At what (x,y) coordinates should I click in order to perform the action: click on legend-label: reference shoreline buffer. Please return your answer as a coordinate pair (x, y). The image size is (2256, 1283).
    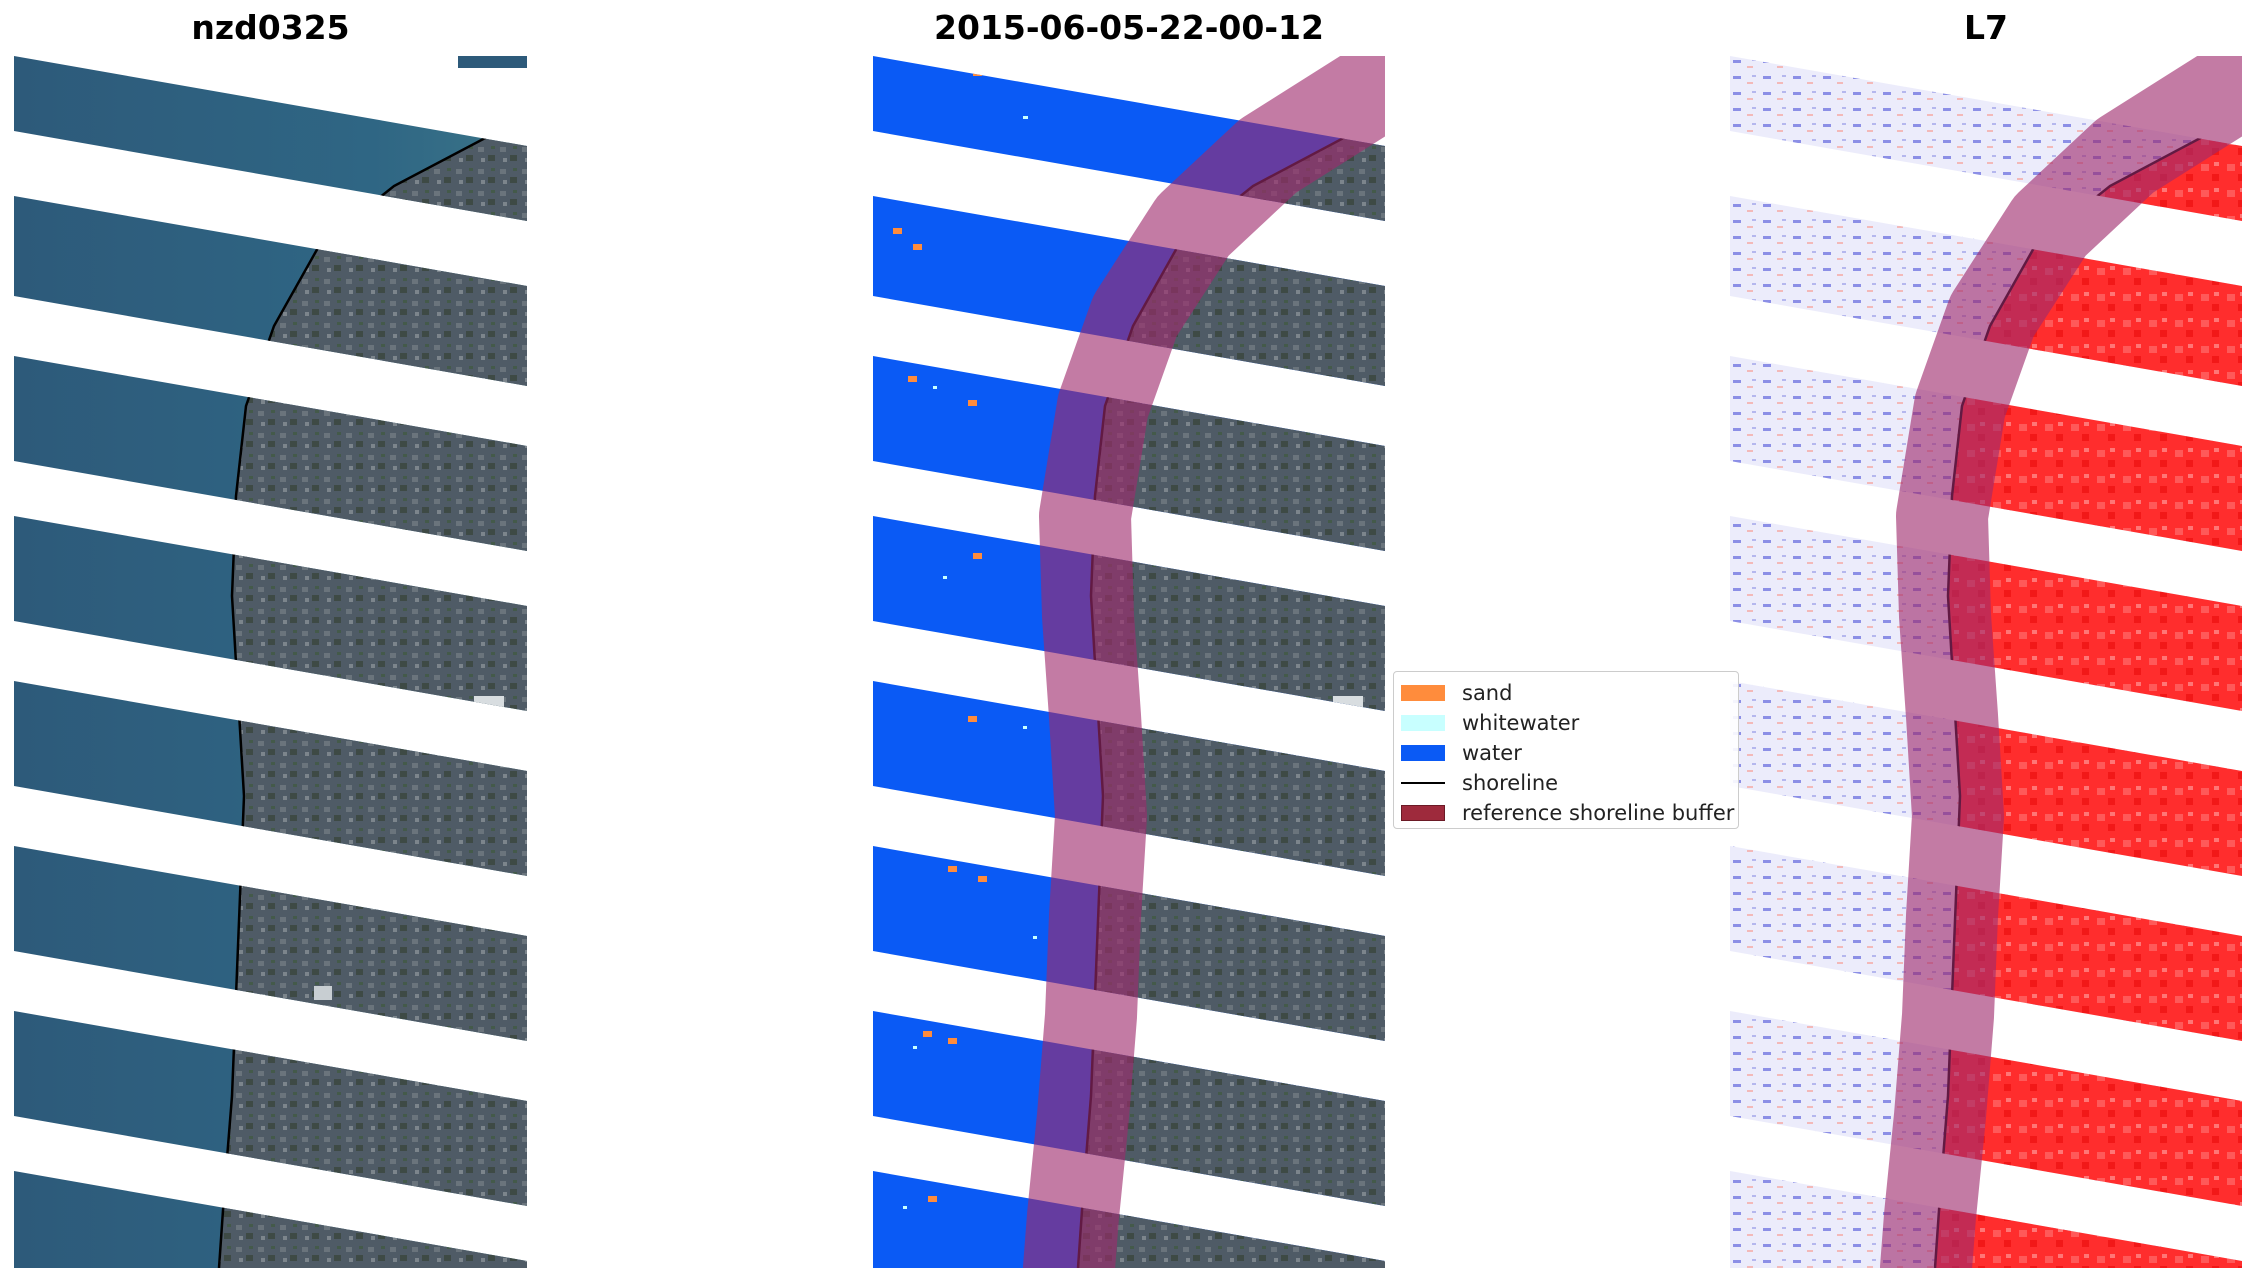
    Looking at the image, I should click on (1598, 813).